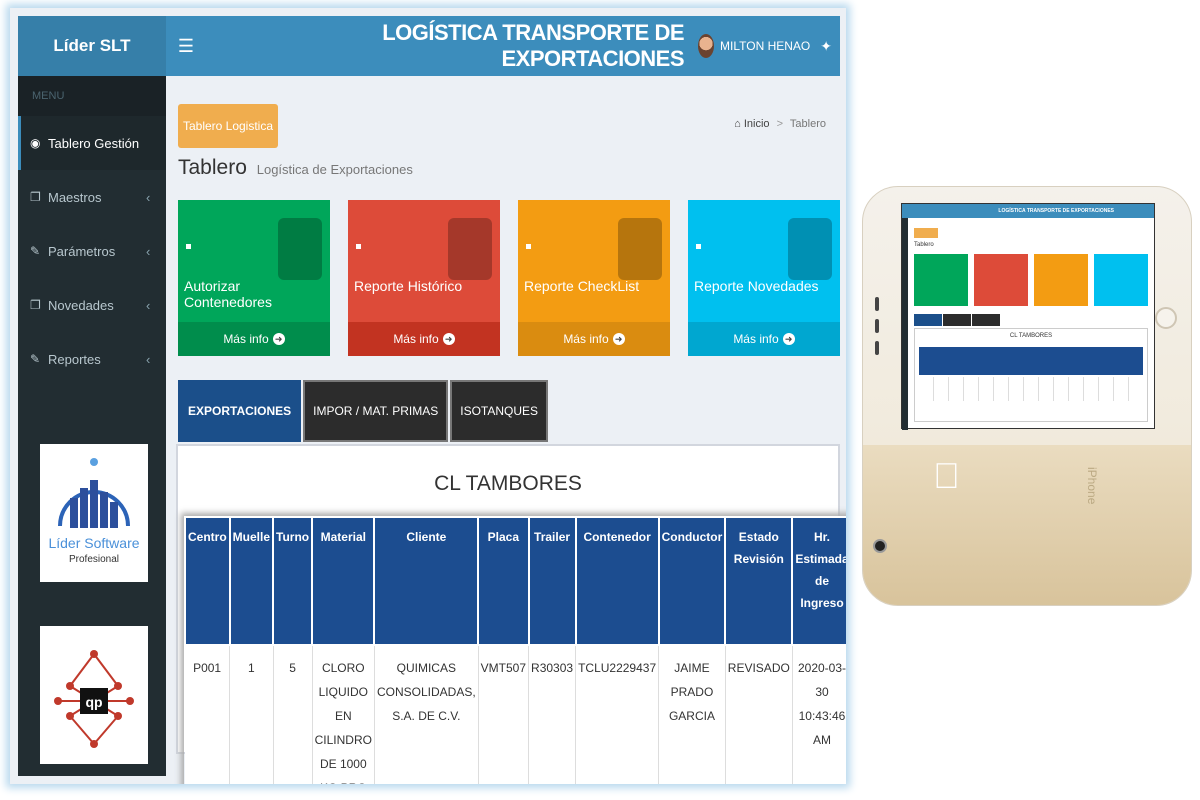 This screenshot has height=800, width=1200. Describe the element at coordinates (408, 286) in the screenshot. I see `box-label: Reporte Histórico` at that location.